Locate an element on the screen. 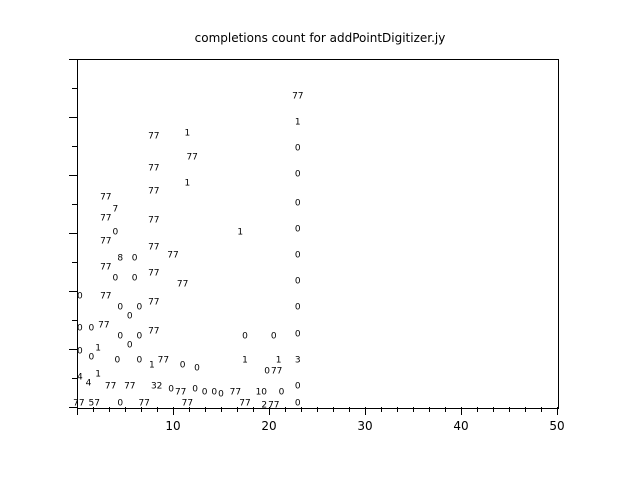 The image size is (640, 480). x-tick-label: 30 is located at coordinates (365, 426).